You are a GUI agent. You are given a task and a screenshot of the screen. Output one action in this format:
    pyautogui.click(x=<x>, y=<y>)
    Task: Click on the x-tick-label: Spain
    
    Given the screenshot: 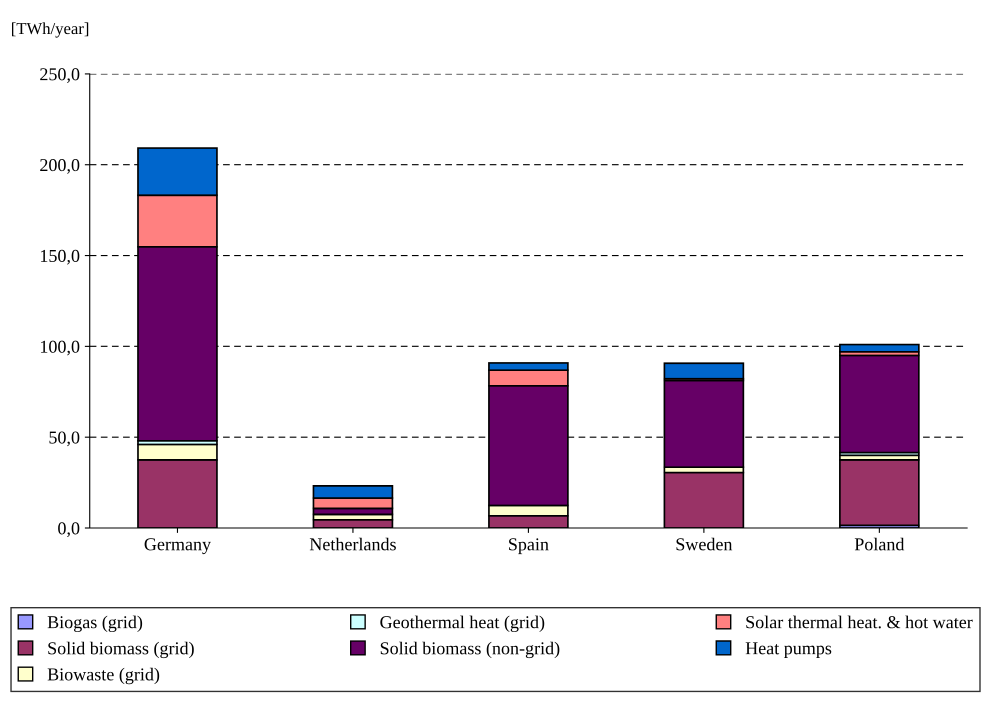 What is the action you would take?
    pyautogui.click(x=529, y=546)
    